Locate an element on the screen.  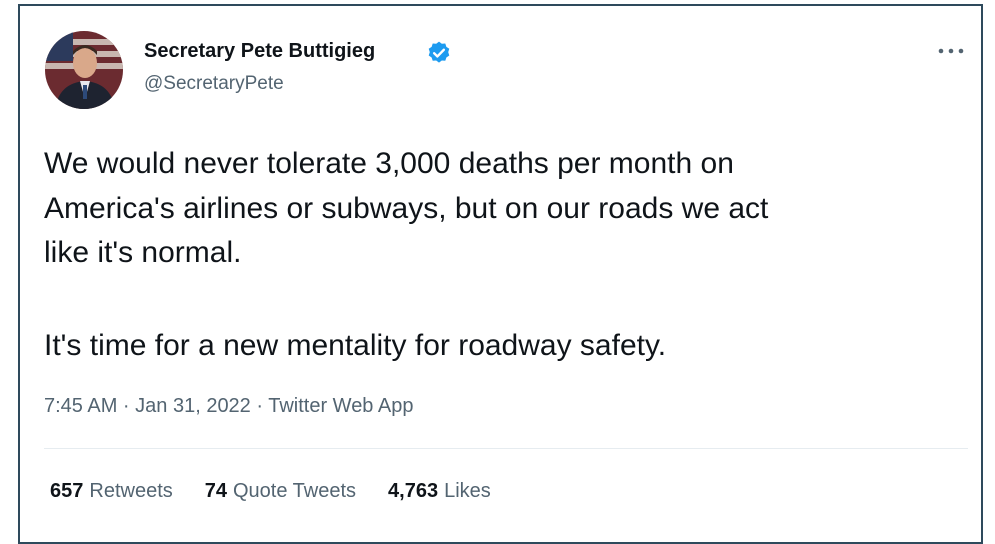
stat-count: 74 is located at coordinates (215, 491).